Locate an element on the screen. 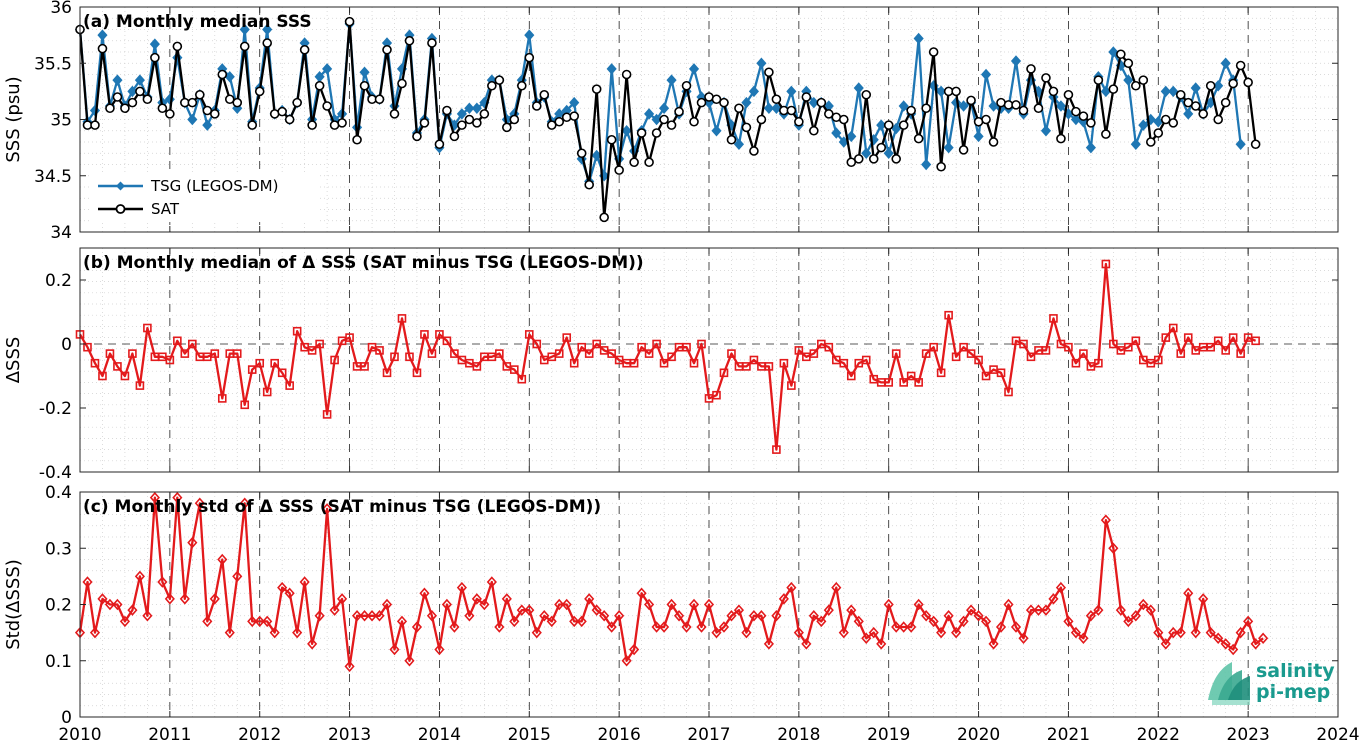 The image size is (1368, 745). x-tick-label: 2022 is located at coordinates (1158, 735).